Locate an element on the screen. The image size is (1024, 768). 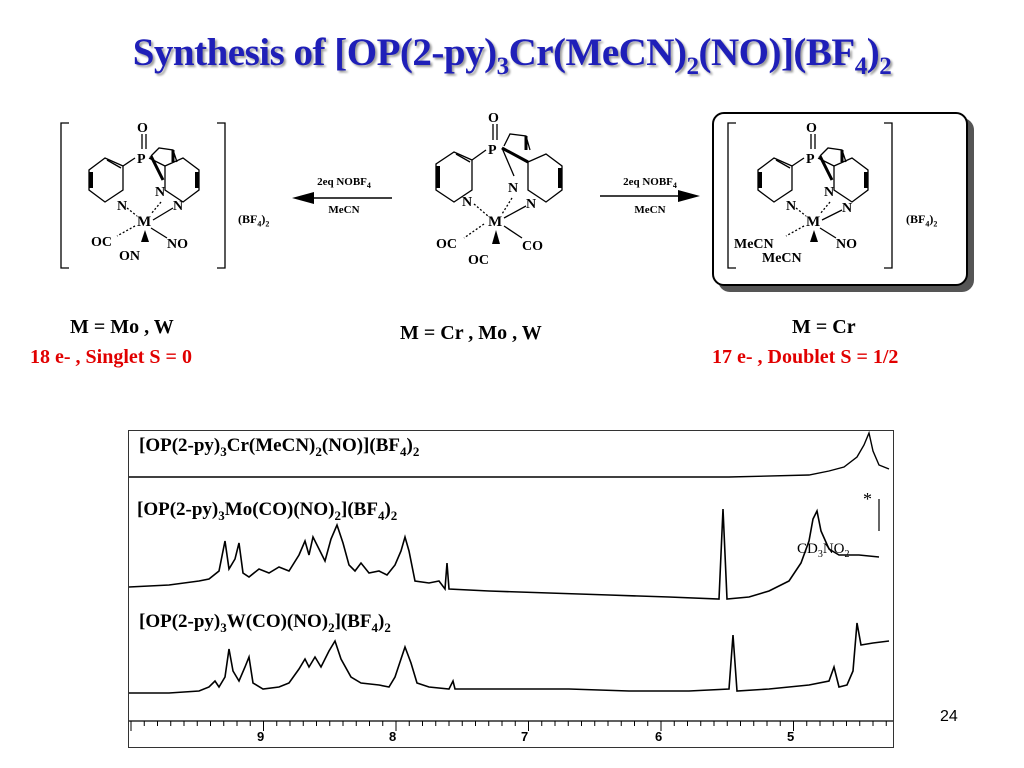
carbonyl-ligand-1: OC is located at coordinates (446, 244).